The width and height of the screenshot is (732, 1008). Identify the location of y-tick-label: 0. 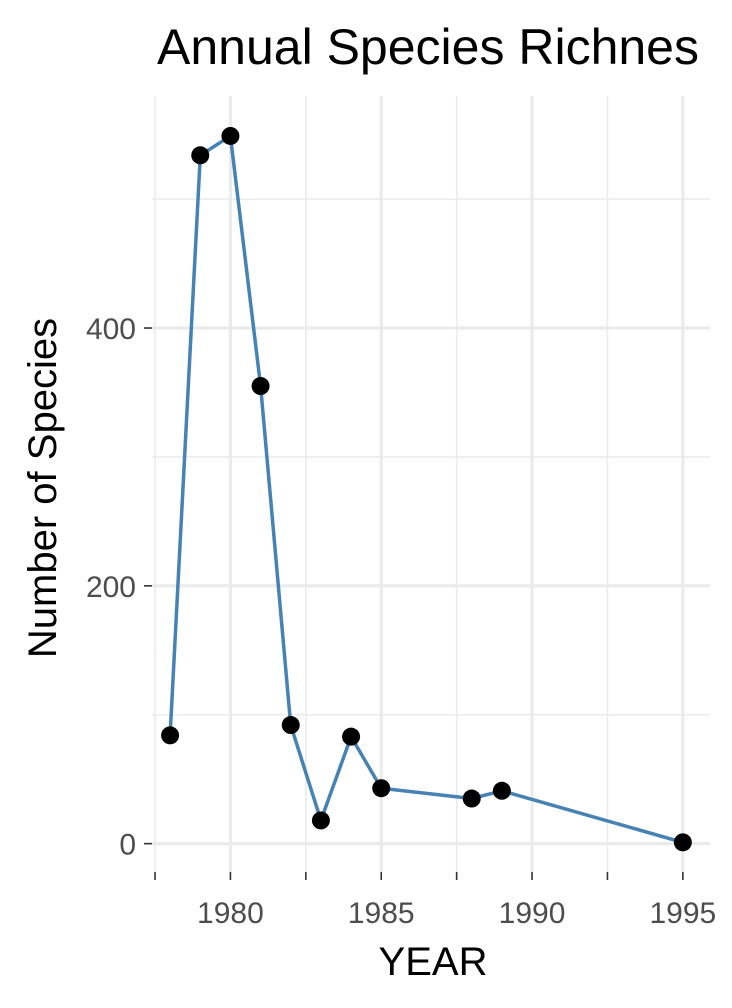
(127, 845).